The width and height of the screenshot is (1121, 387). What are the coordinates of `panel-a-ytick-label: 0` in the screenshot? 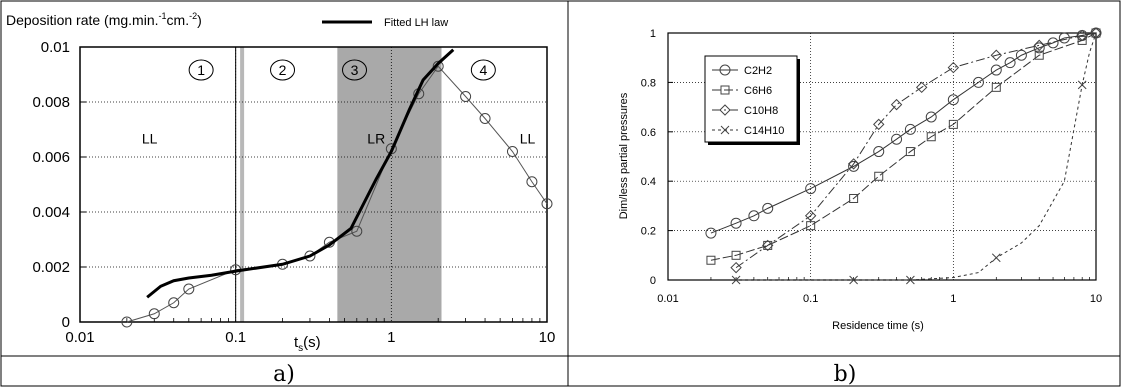 It's located at (66, 322).